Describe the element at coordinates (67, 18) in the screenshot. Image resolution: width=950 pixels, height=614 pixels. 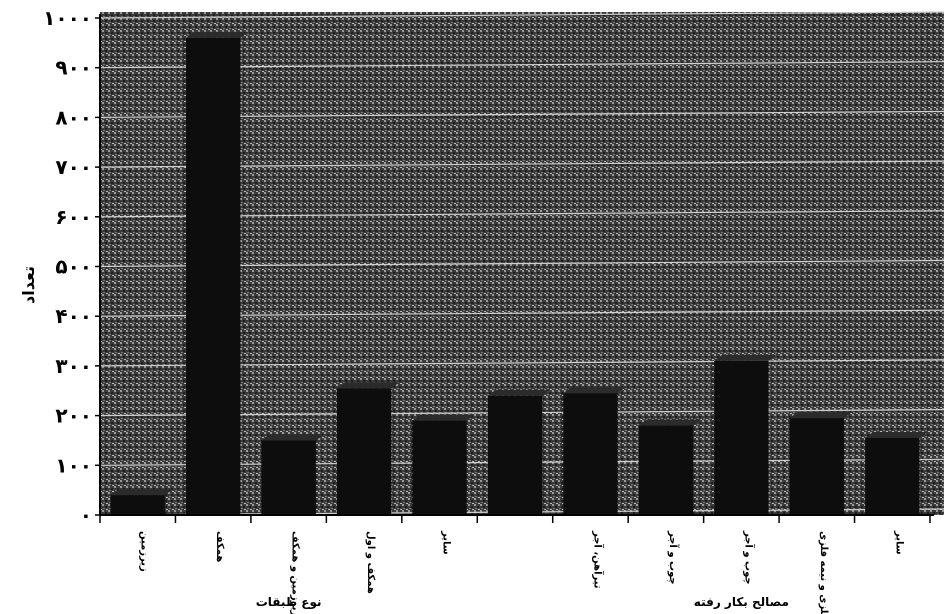
I see `y-tick-label: ۱۰۰۰` at that location.